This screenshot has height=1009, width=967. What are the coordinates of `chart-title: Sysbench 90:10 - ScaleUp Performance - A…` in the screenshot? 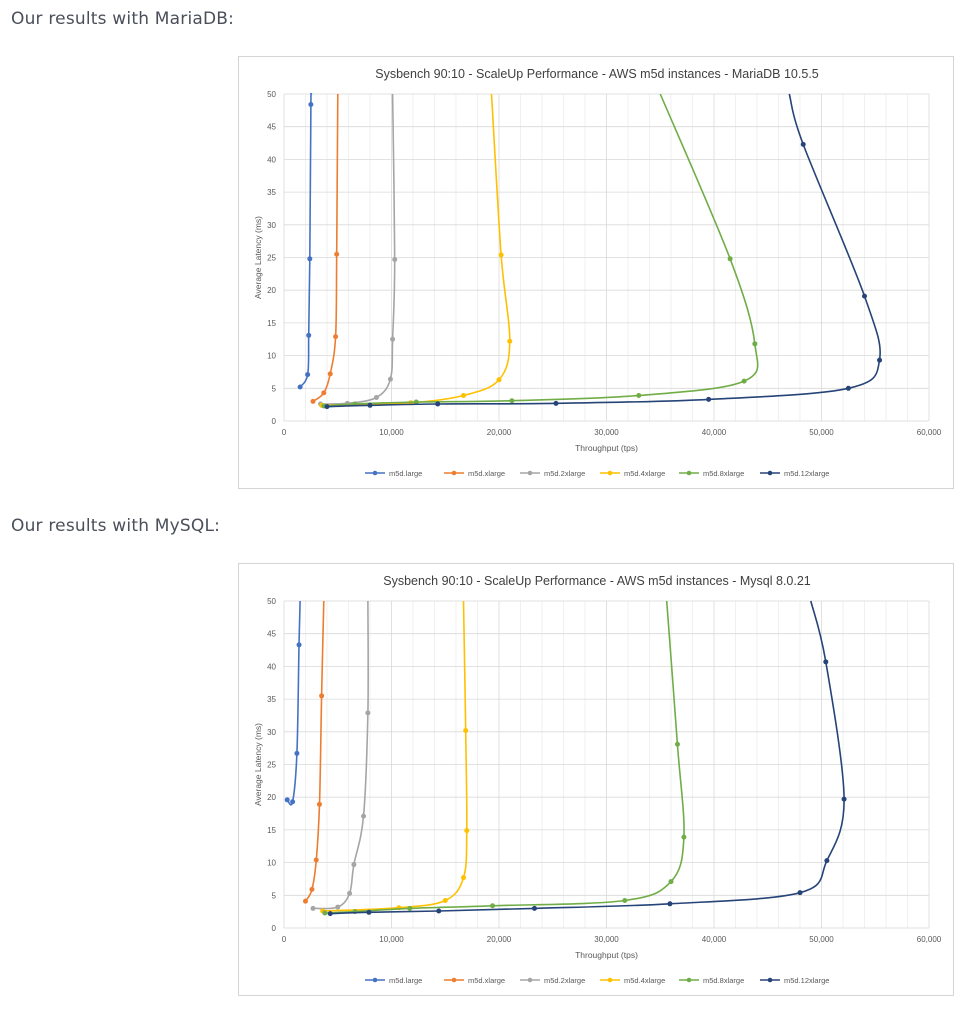 It's located at (597, 74).